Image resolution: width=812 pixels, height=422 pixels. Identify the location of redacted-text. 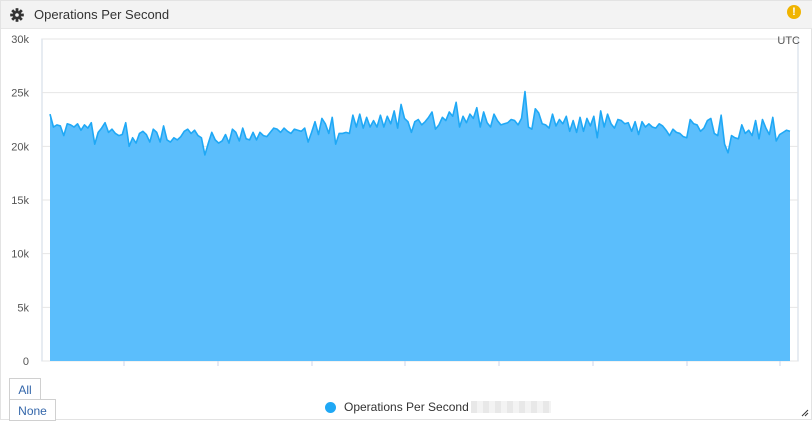
(510, 407).